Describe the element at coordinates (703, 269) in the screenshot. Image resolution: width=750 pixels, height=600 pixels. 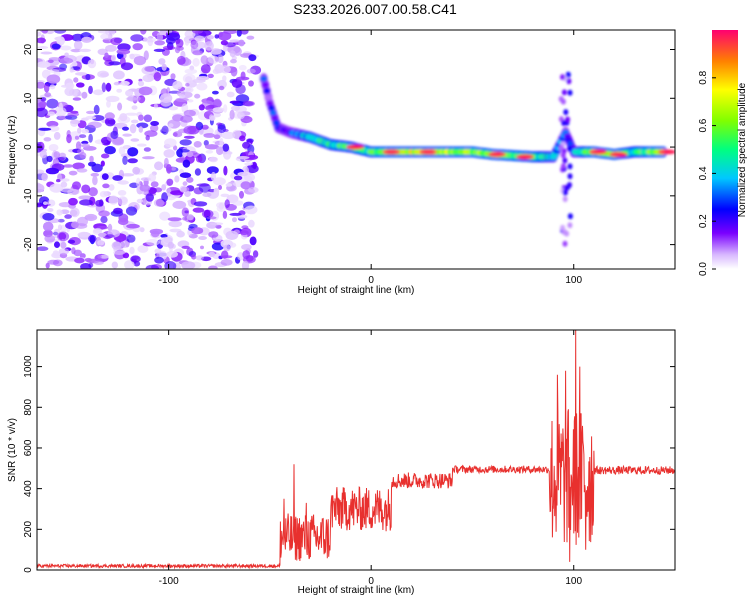
I see `colorbar-tick-label: 0.0` at that location.